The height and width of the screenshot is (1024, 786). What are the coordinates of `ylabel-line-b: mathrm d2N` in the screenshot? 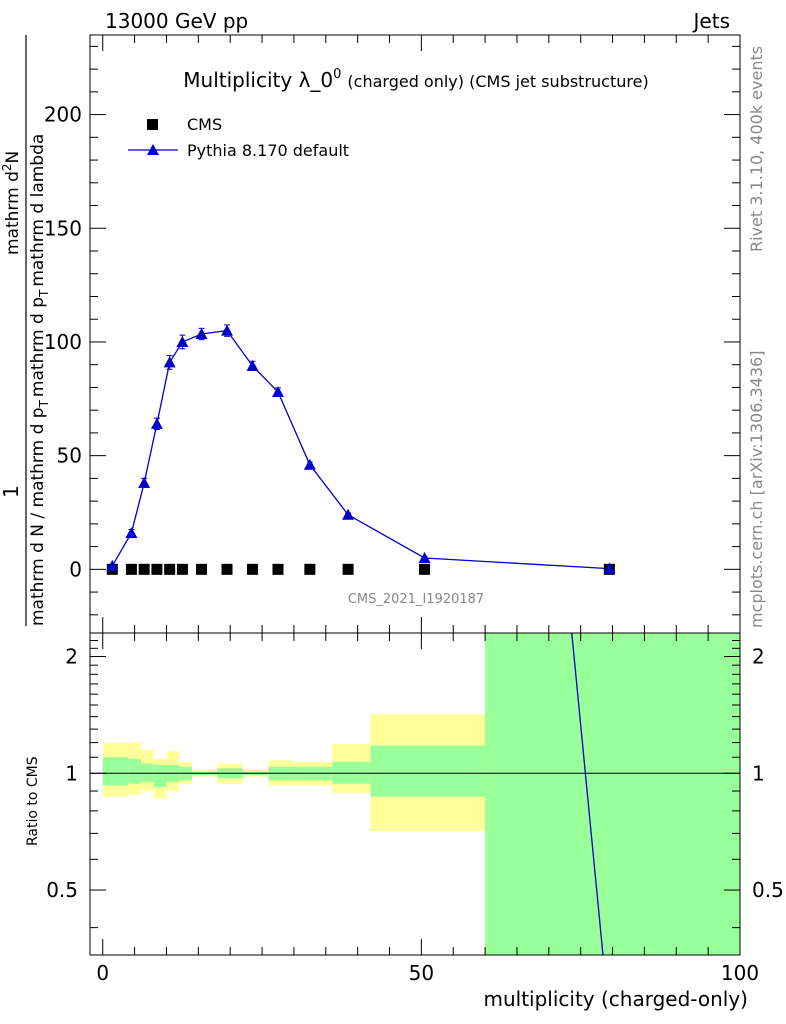 It's located at (11, 203).